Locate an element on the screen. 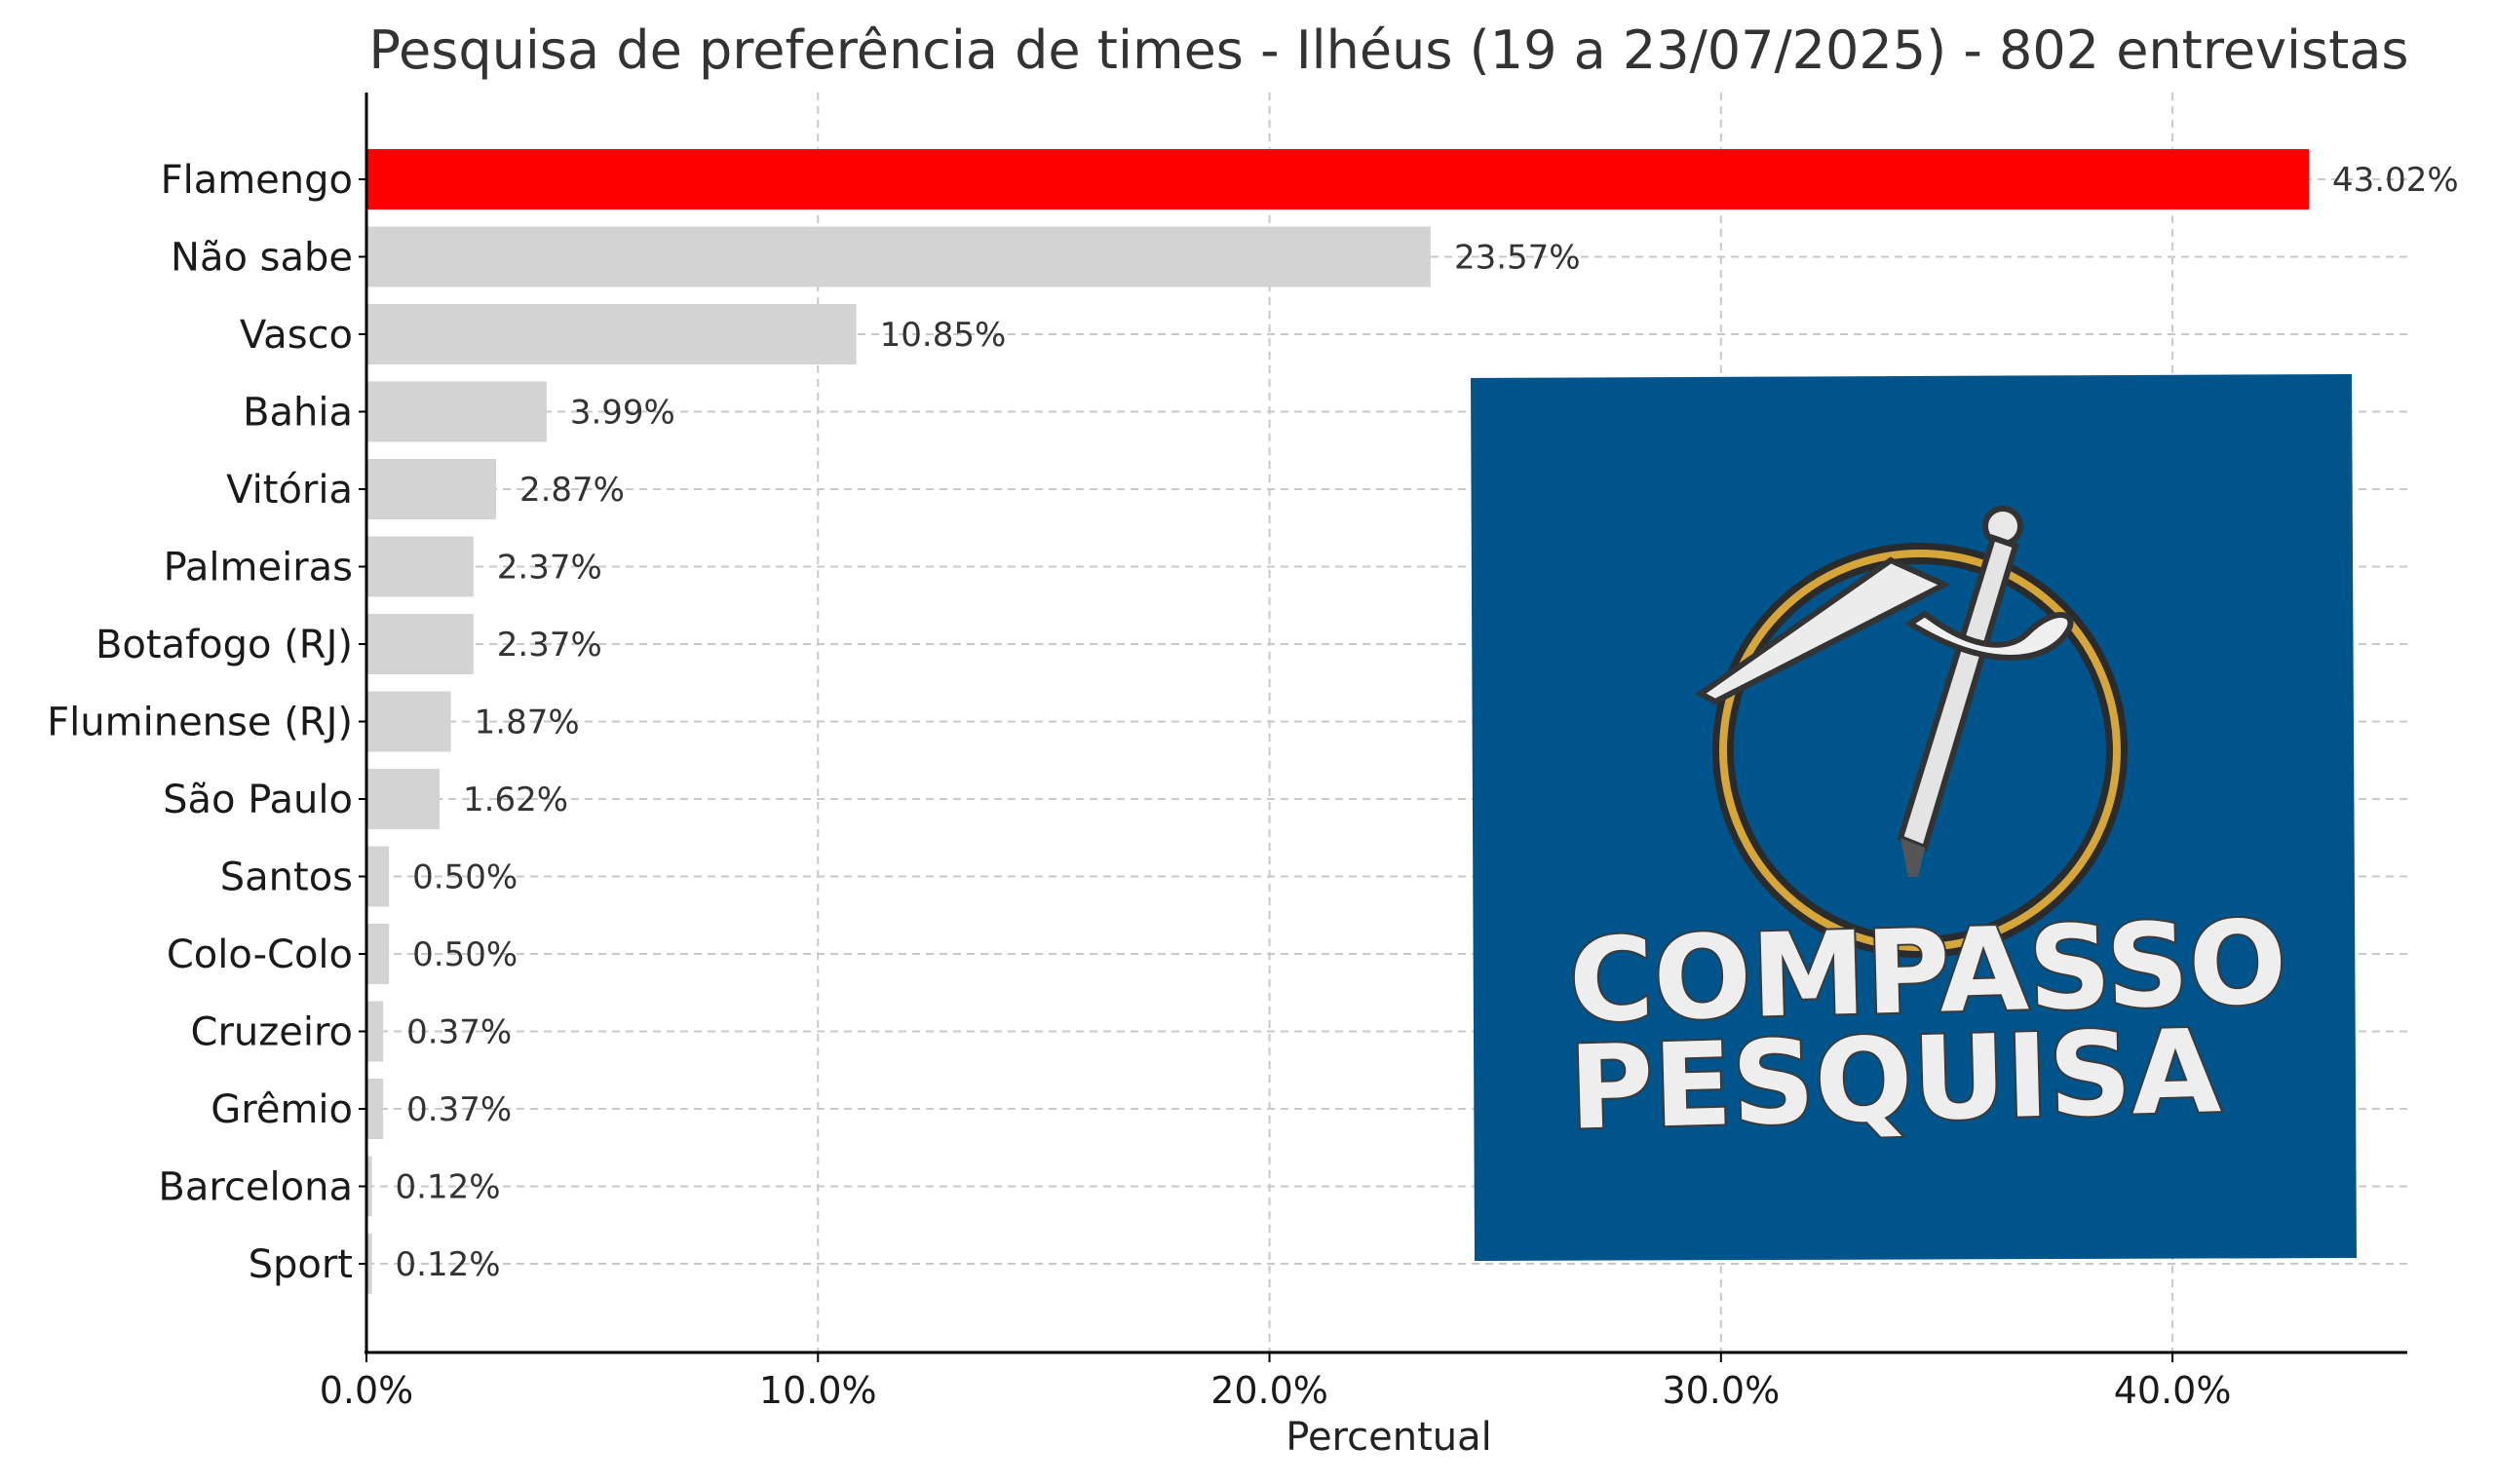  category-label: Vasco is located at coordinates (296, 335).